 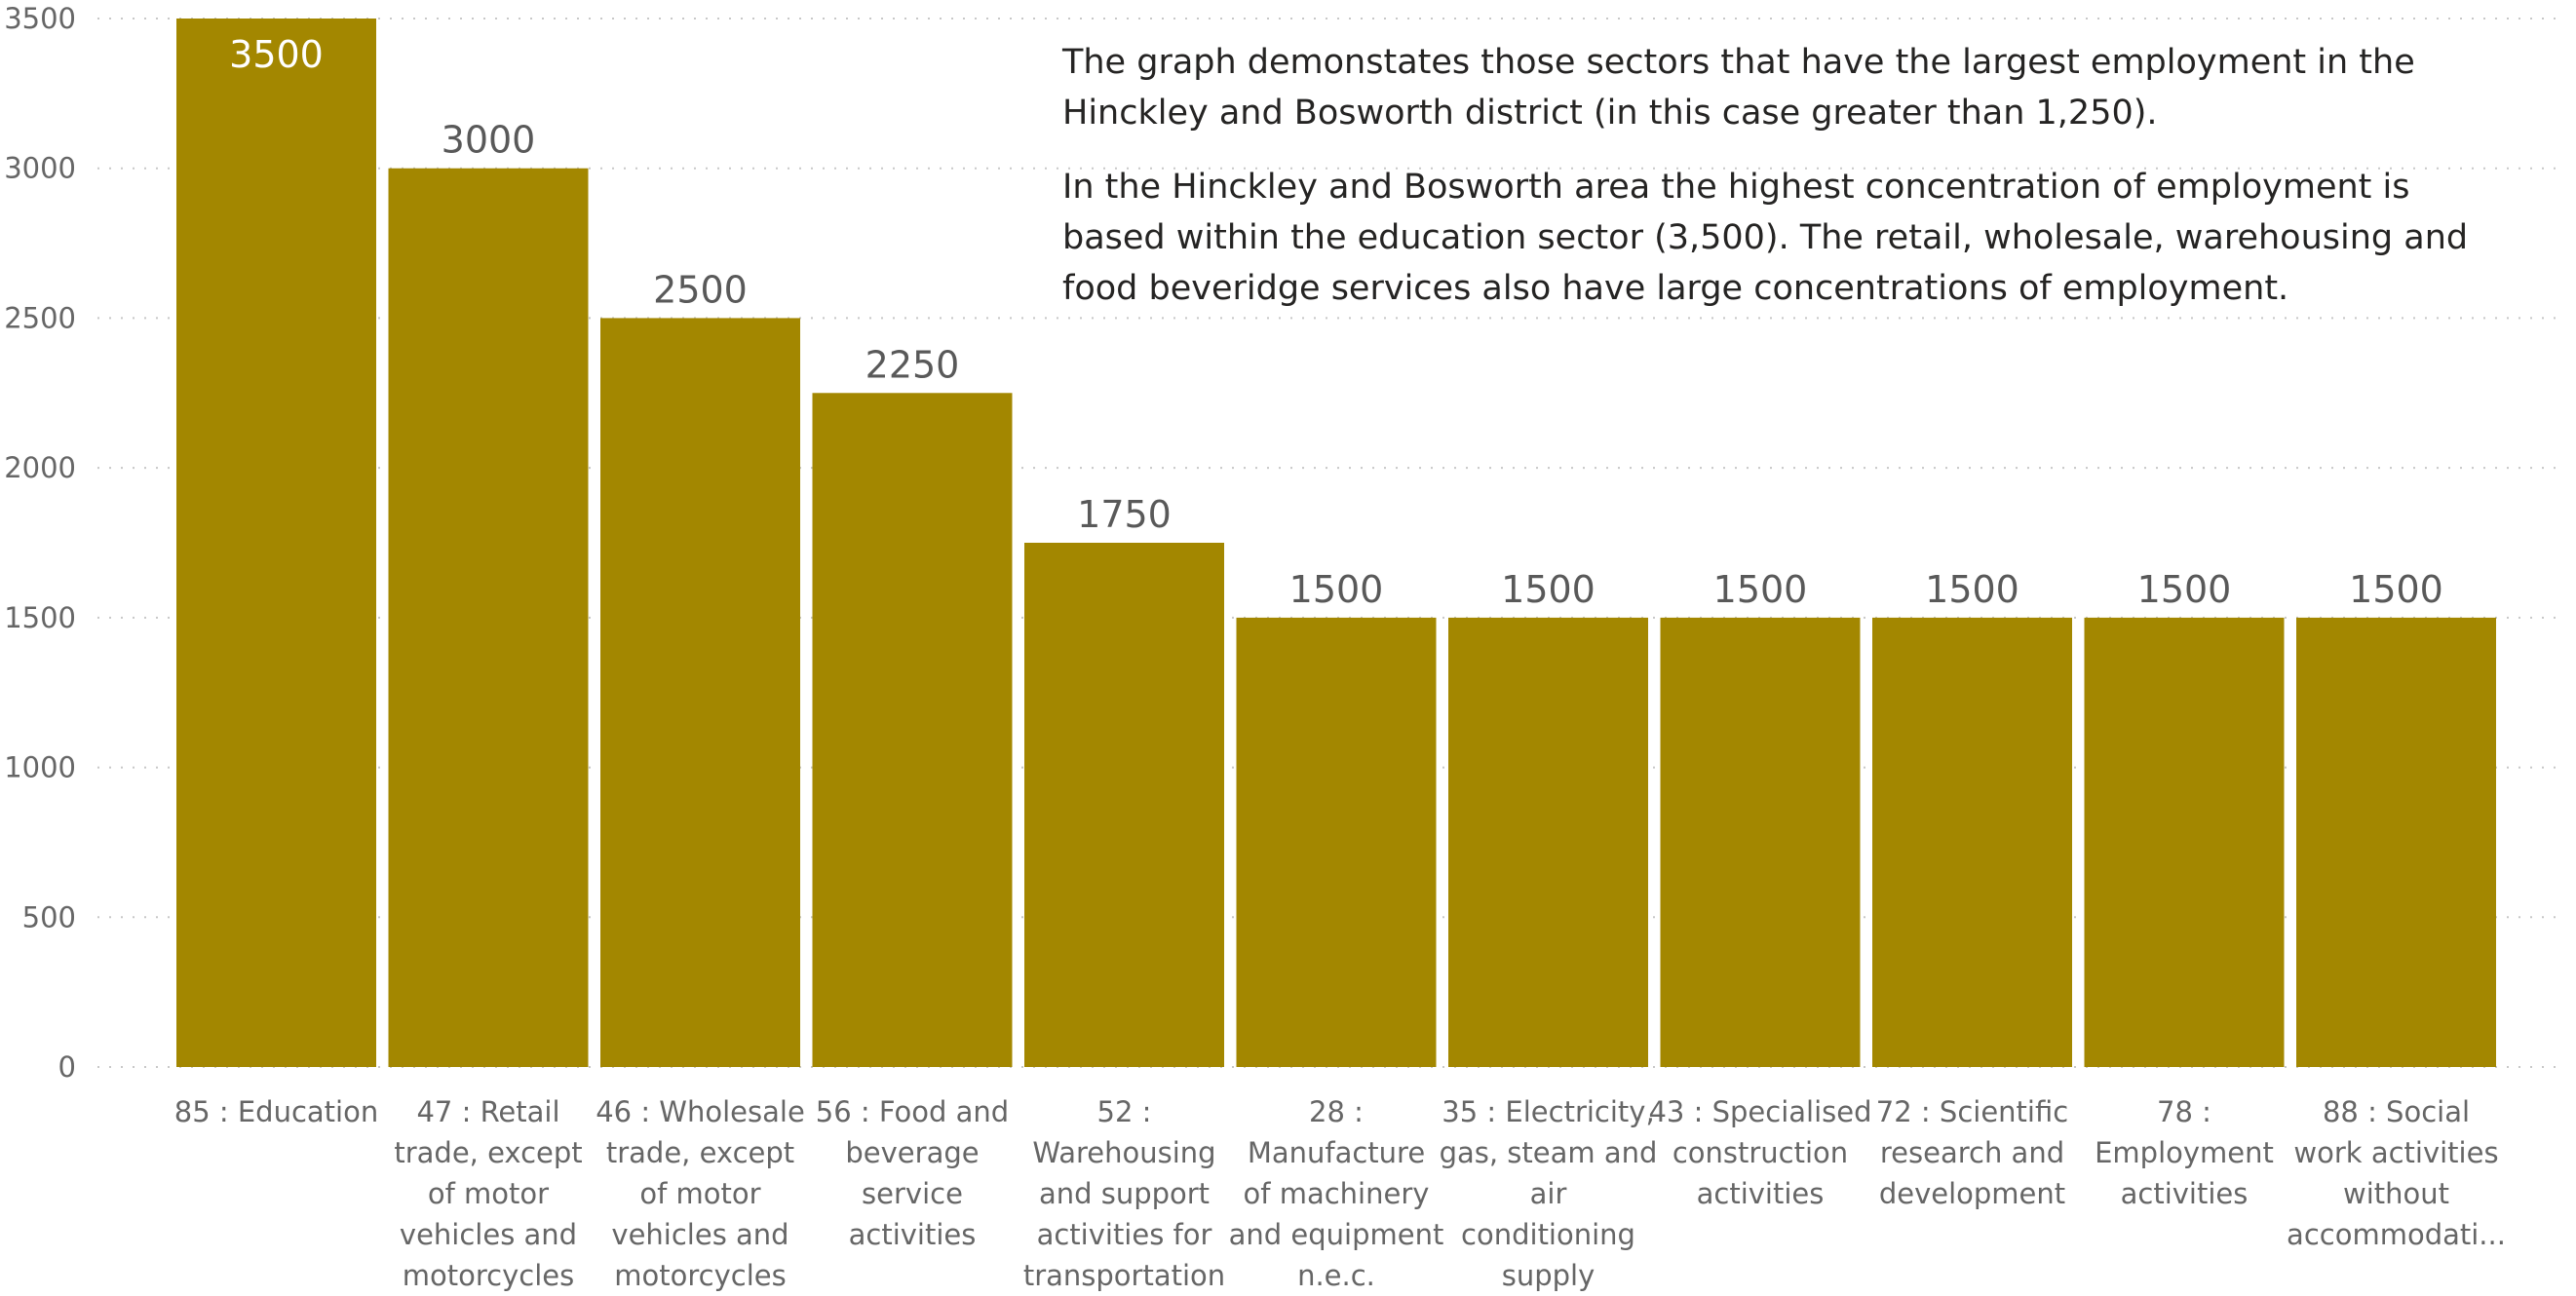 I want to click on y-tick-label: 2500, so click(x=40, y=317).